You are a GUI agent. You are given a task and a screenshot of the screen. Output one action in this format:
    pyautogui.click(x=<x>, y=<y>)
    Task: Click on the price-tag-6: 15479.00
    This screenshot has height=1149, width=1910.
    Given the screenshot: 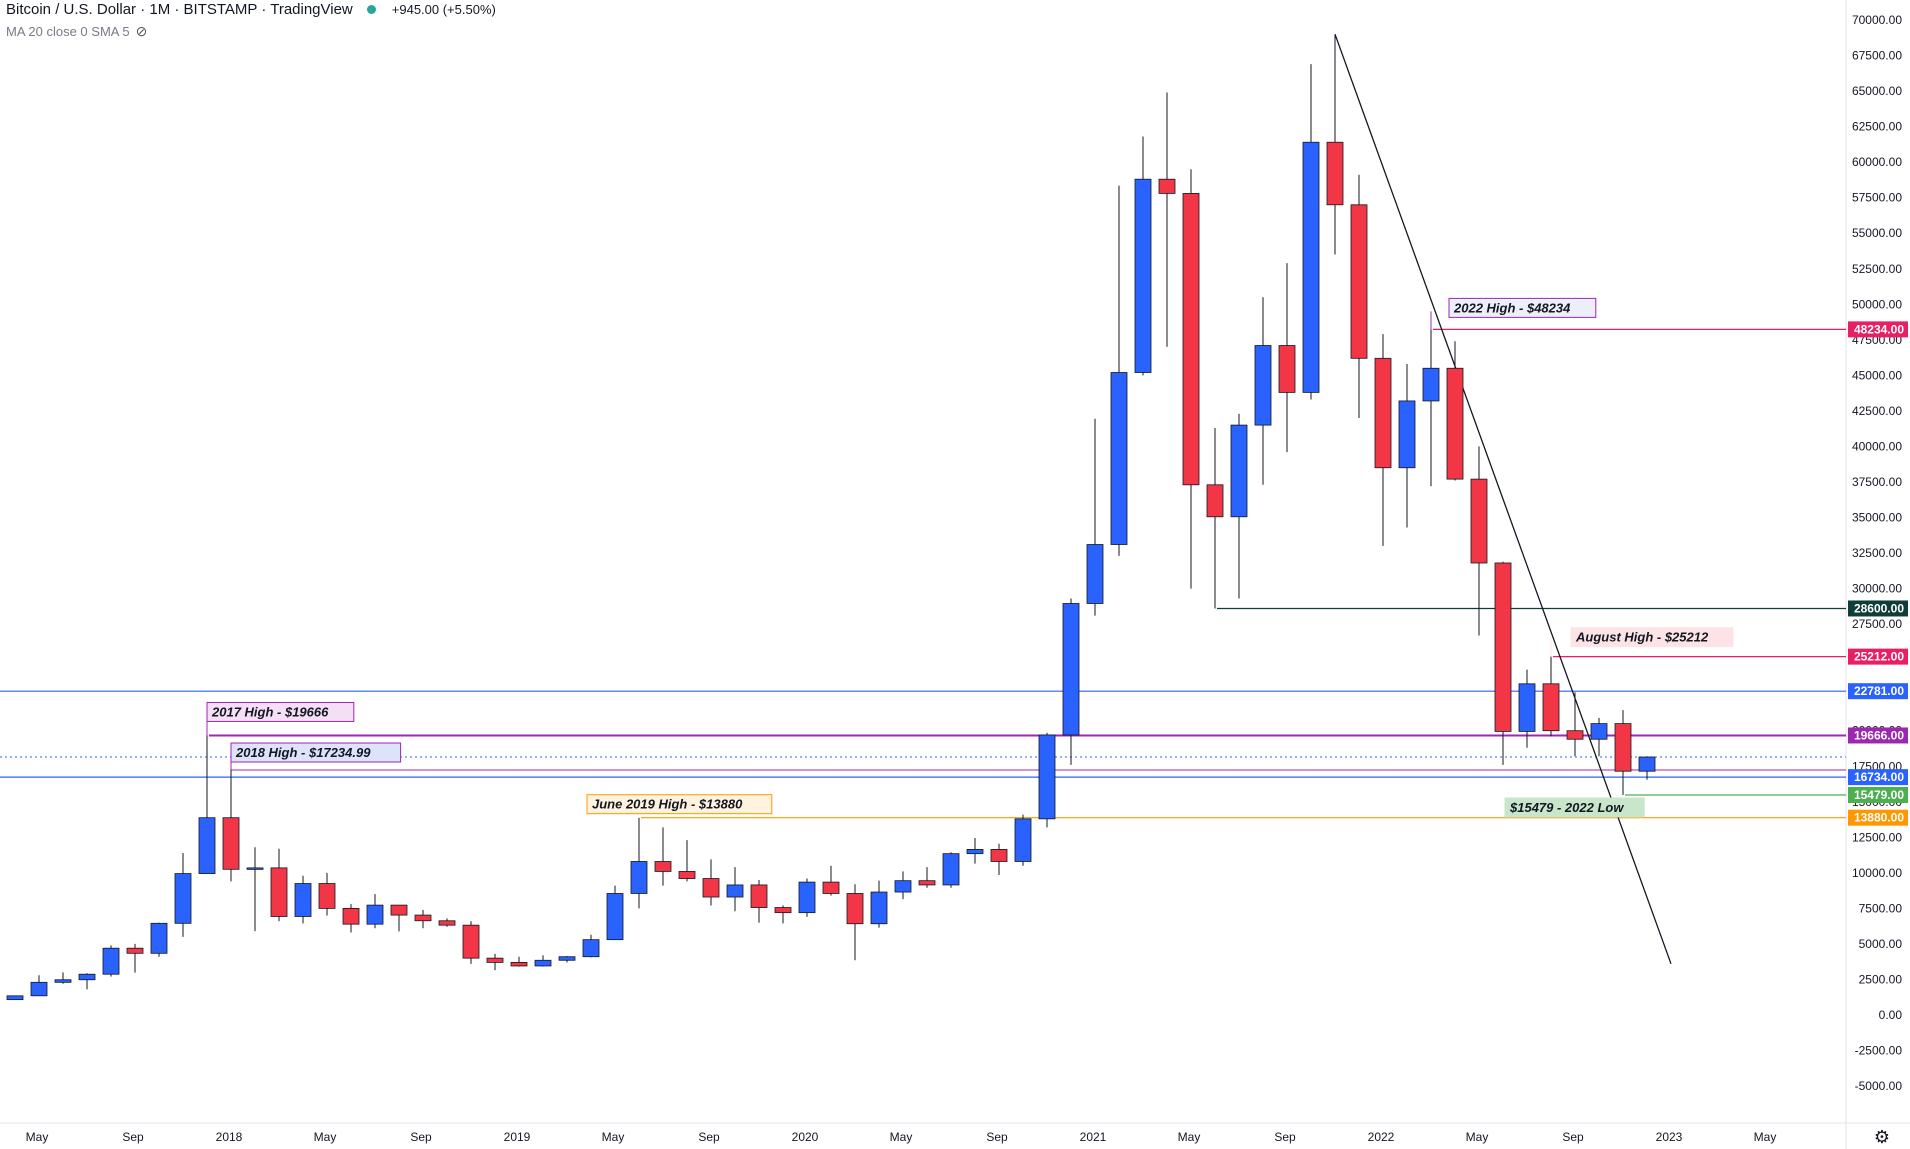 What is the action you would take?
    pyautogui.click(x=1878, y=794)
    